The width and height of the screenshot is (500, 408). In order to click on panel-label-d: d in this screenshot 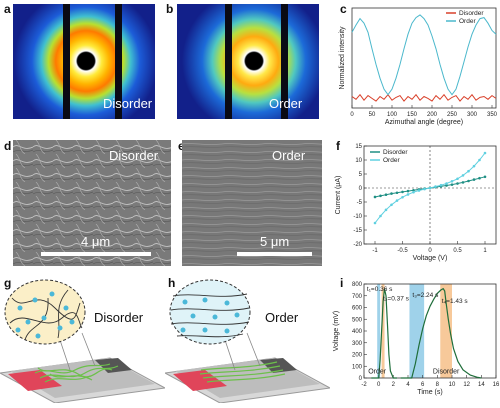, I will do `click(8, 146)`.